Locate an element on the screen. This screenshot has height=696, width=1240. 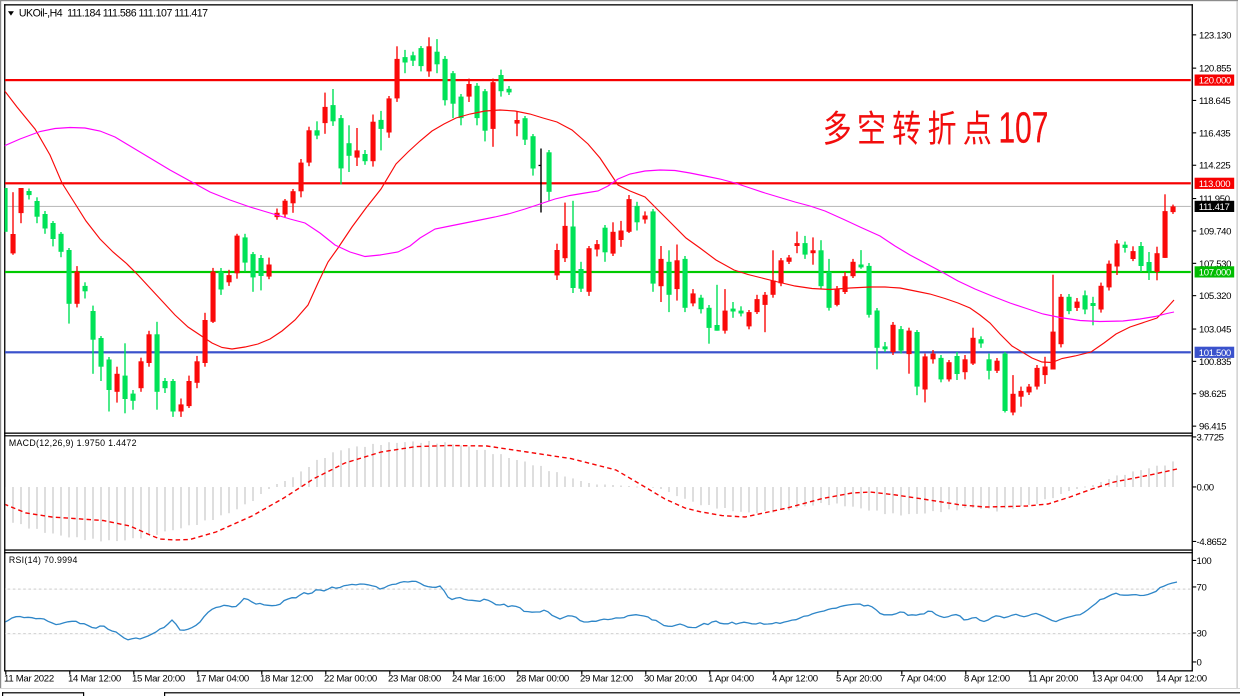
svg-text: 118.645 is located at coordinates (1214, 101).